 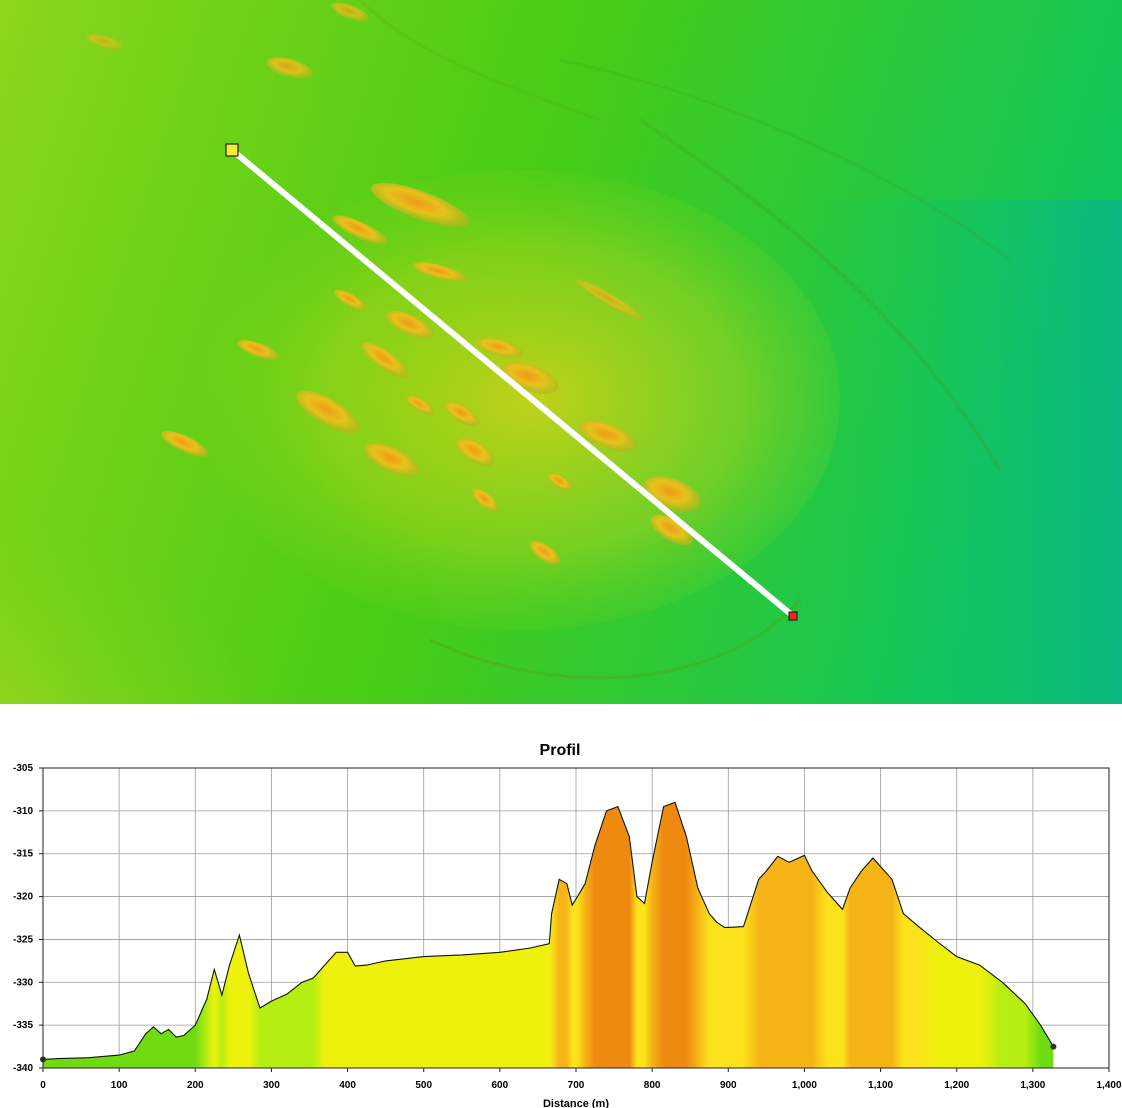 What do you see at coordinates (119, 1085) in the screenshot?
I see `x-tick-label: 100` at bounding box center [119, 1085].